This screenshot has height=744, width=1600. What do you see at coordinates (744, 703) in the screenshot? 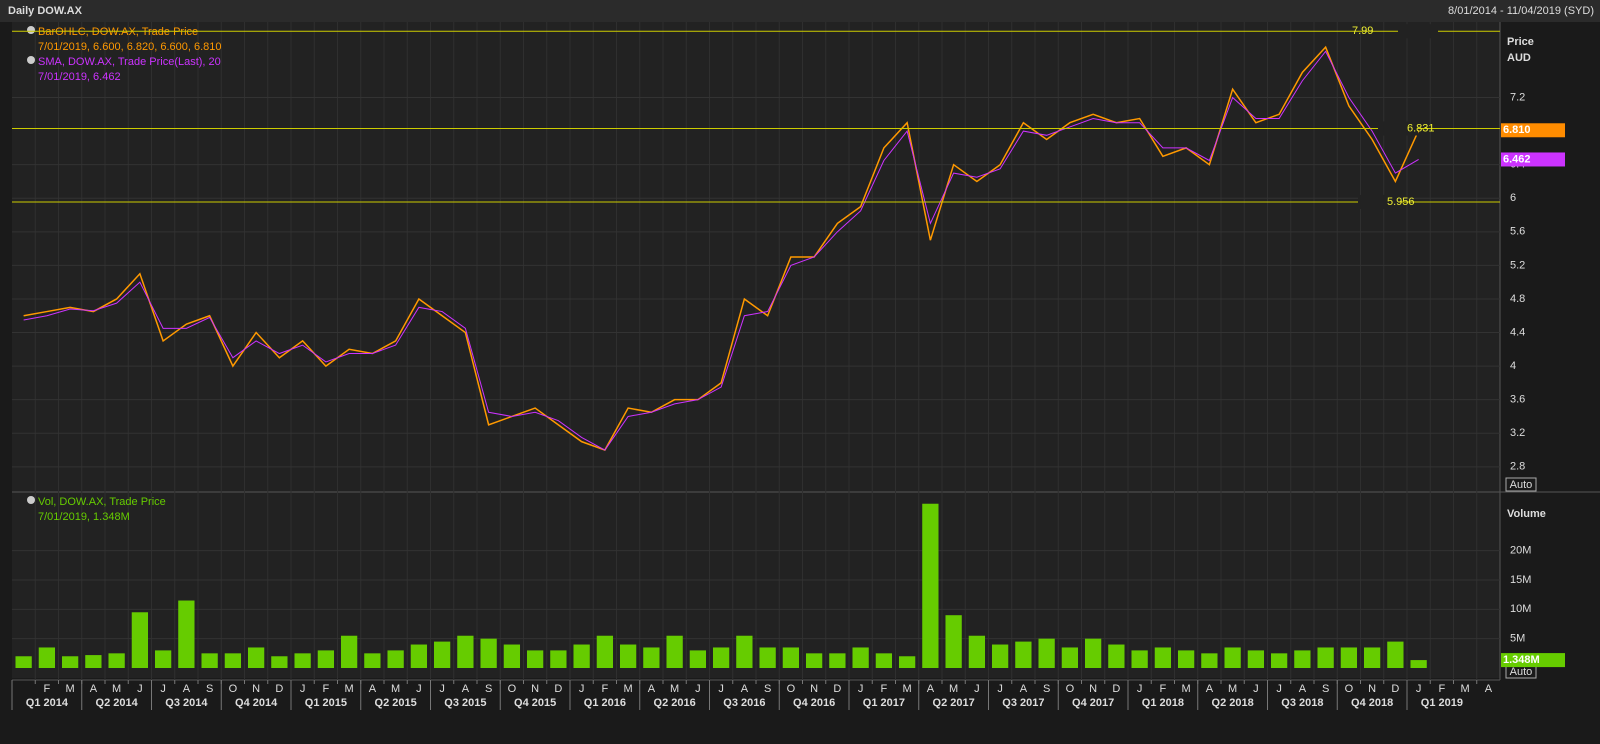
I see `quarter-label: Q3 2016` at bounding box center [744, 703].